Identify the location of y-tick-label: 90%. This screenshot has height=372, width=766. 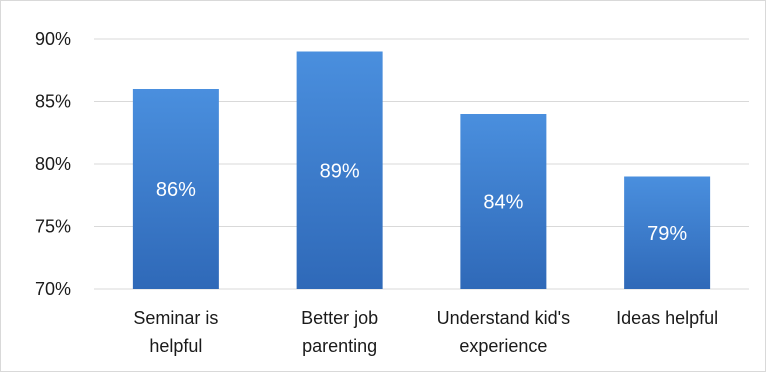
(53, 39).